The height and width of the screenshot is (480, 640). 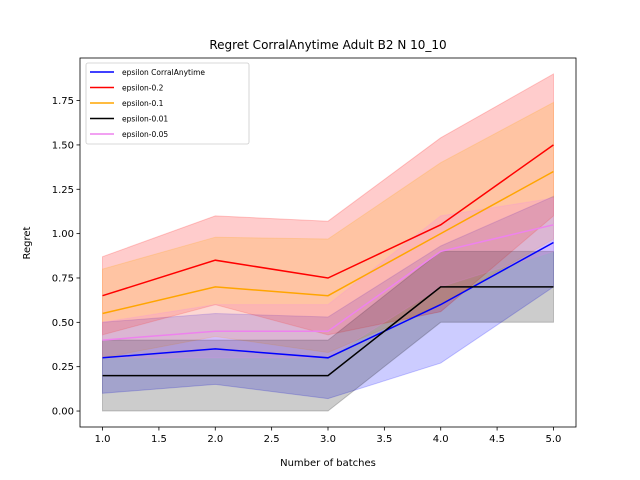 What do you see at coordinates (163, 72) in the screenshot?
I see `legend-label-0: epsilon CorralAnytime` at bounding box center [163, 72].